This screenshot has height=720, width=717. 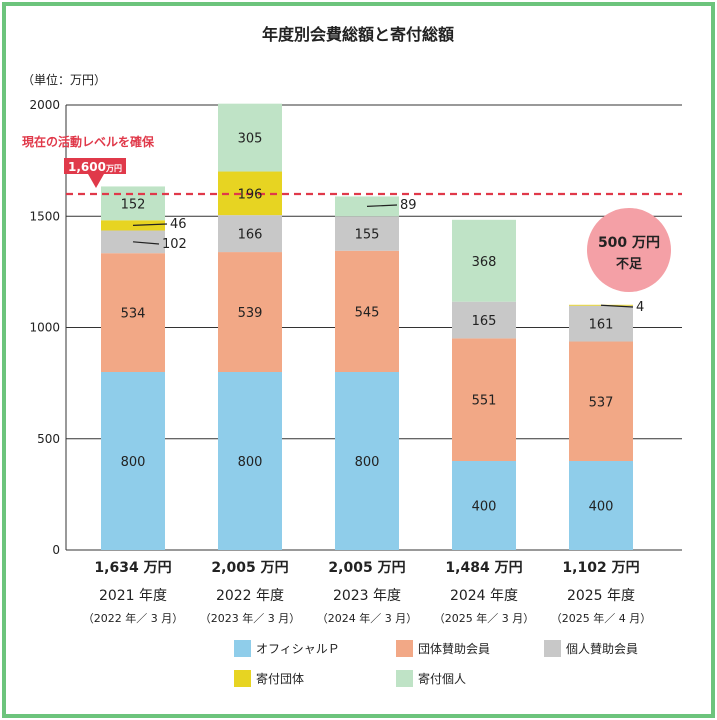 I want to click on category-total-label: 1,484 万円, so click(x=483, y=568).